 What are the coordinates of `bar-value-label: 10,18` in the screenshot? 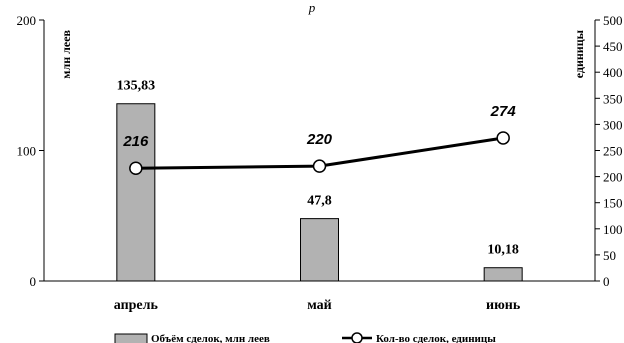 It's located at (503, 250).